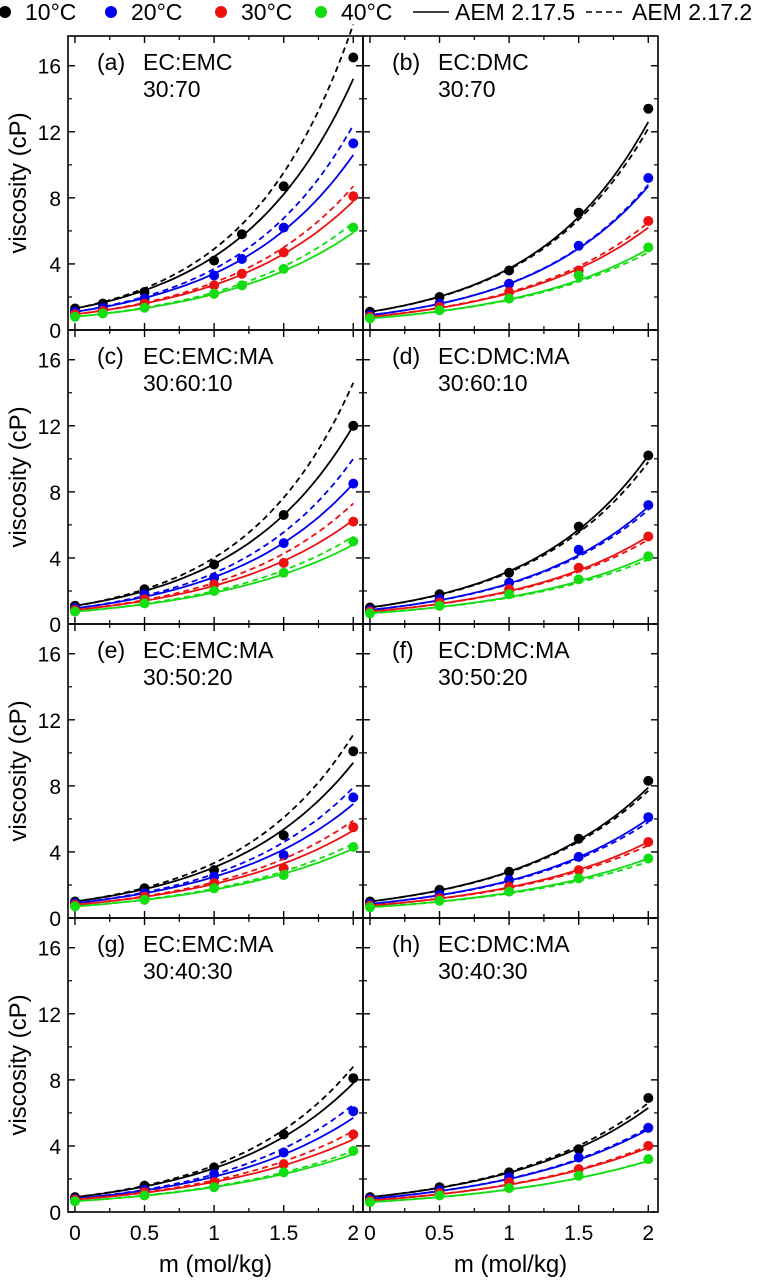 This screenshot has height=1280, width=772. What do you see at coordinates (187, 62) in the screenshot?
I see `panel-solvent: EC:EMC` at bounding box center [187, 62].